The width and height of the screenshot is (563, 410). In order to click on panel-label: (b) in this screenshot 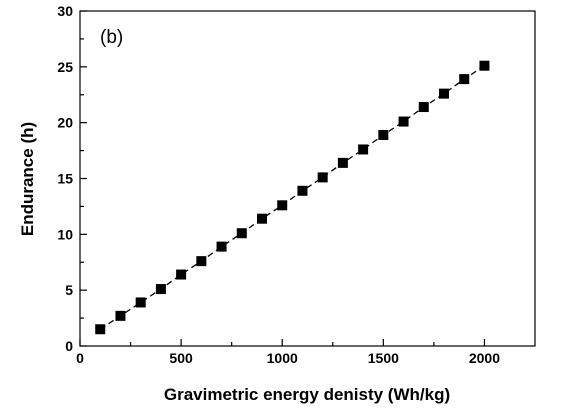, I will do `click(111, 37)`.